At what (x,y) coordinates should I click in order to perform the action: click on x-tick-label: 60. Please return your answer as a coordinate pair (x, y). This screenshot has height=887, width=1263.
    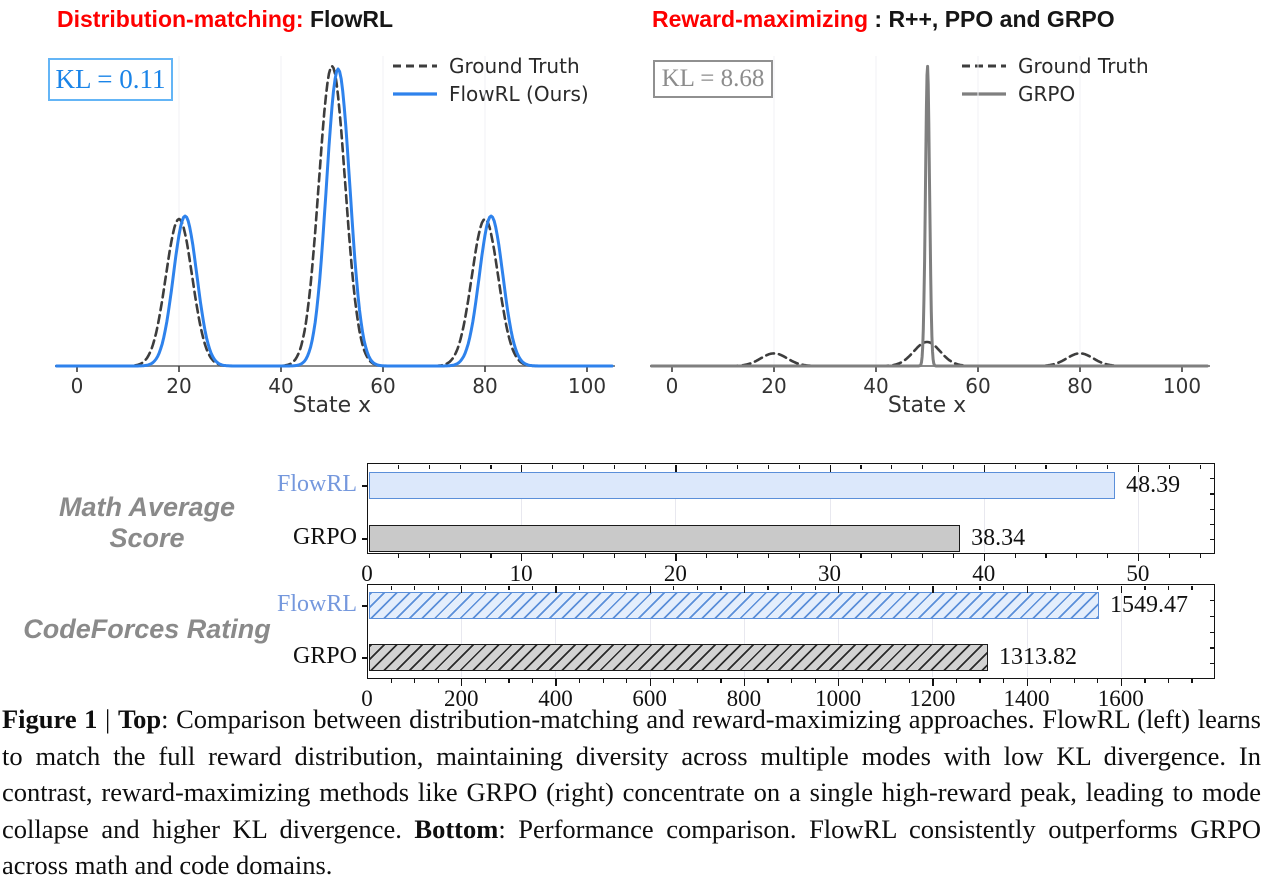
    Looking at the image, I should click on (977, 386).